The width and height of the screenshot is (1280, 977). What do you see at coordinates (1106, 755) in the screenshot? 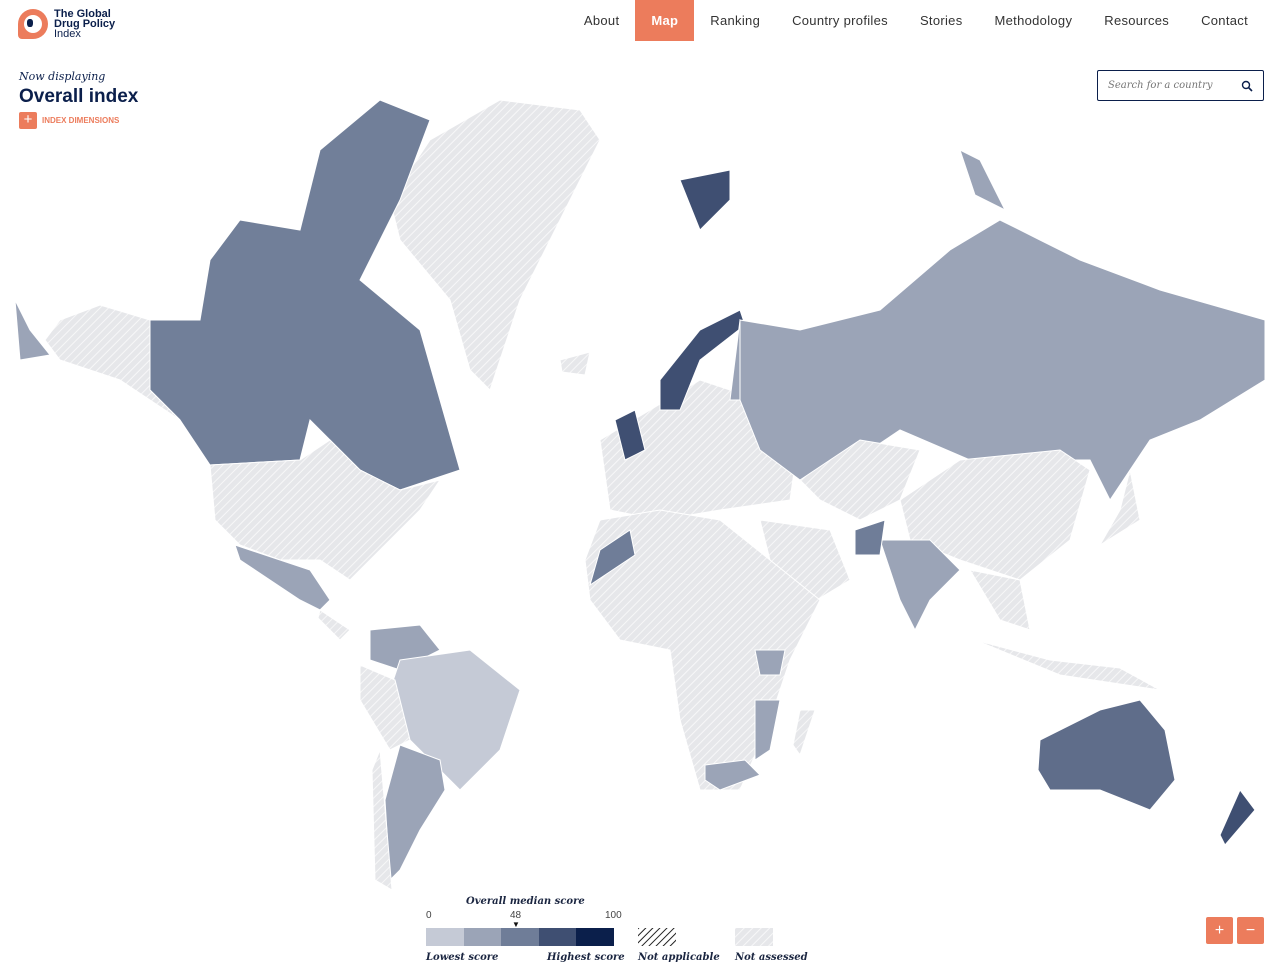
I see `country-australia` at bounding box center [1106, 755].